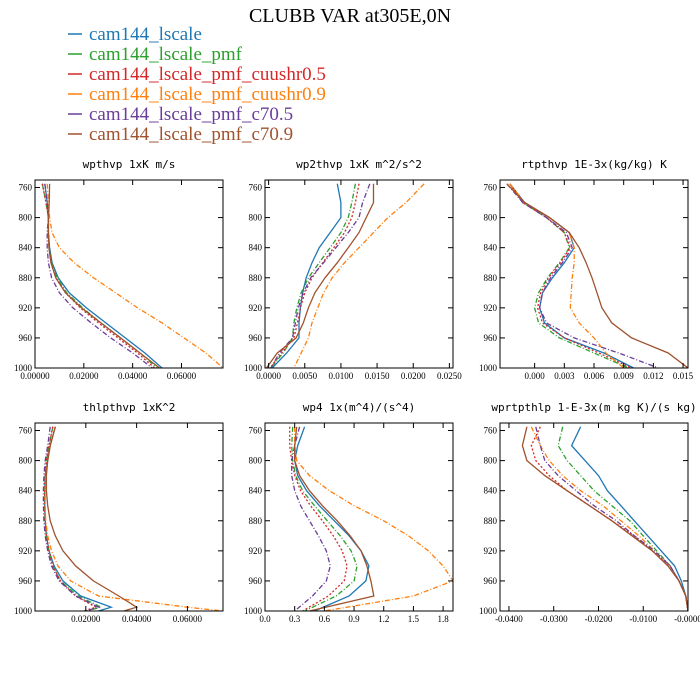 The image size is (700, 700). Describe the element at coordinates (129, 407) in the screenshot. I see `panel-title: thlpthvp 1xK^2` at that location.